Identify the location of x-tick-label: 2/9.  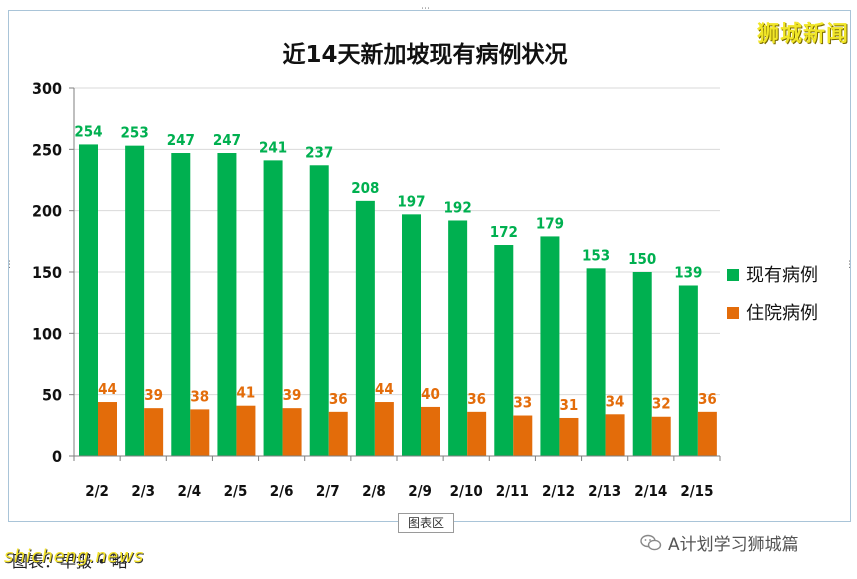
(420, 491).